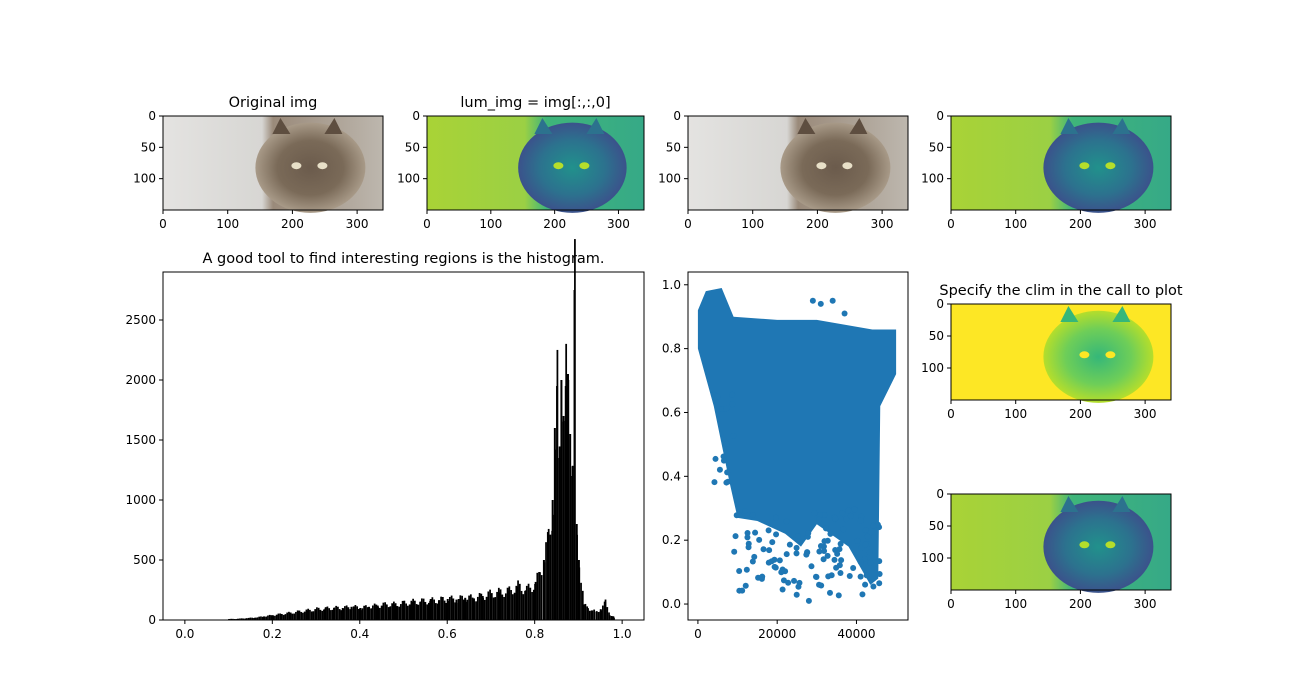 The width and height of the screenshot is (1300, 697). Describe the element at coordinates (144, 560) in the screenshot. I see `y-tick-label: 500` at that location.